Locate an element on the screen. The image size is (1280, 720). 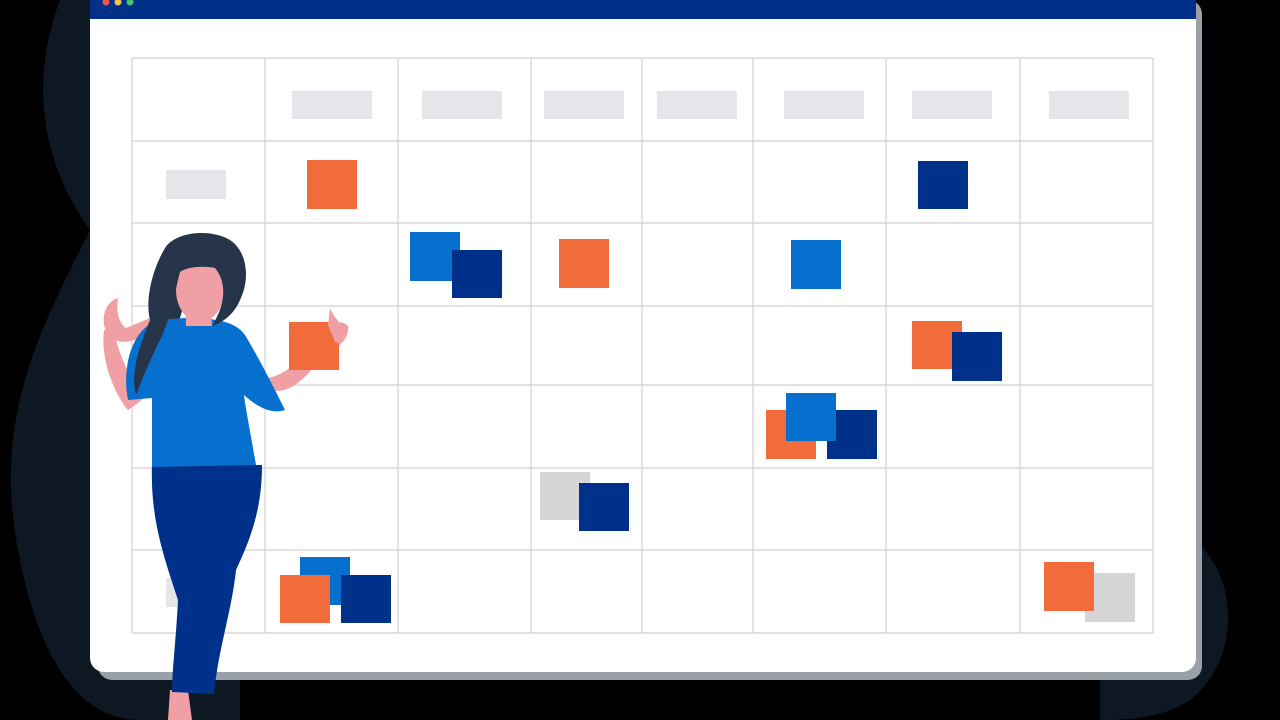
leg is located at coordinates (180, 705).